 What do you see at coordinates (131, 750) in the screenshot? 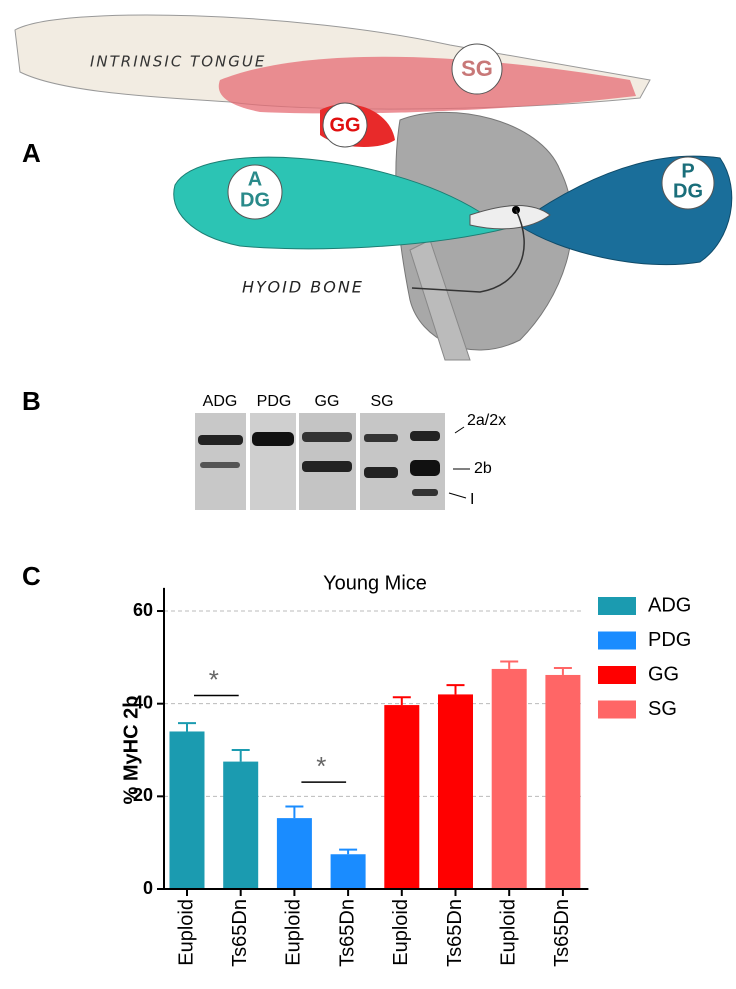
I see `y-axis-label: % MyHC 2b` at bounding box center [131, 750].